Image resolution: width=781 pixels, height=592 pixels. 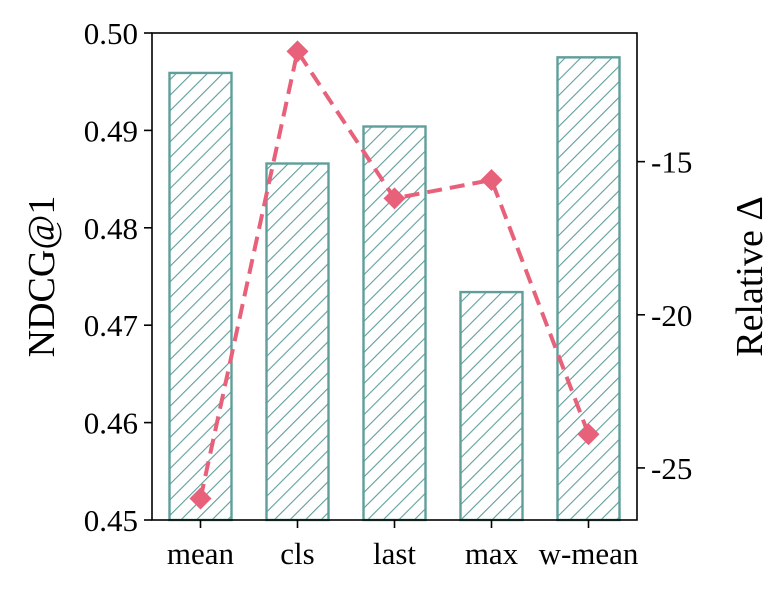 What do you see at coordinates (111, 325) in the screenshot?
I see `y-left-tick-label: 0.47` at bounding box center [111, 325].